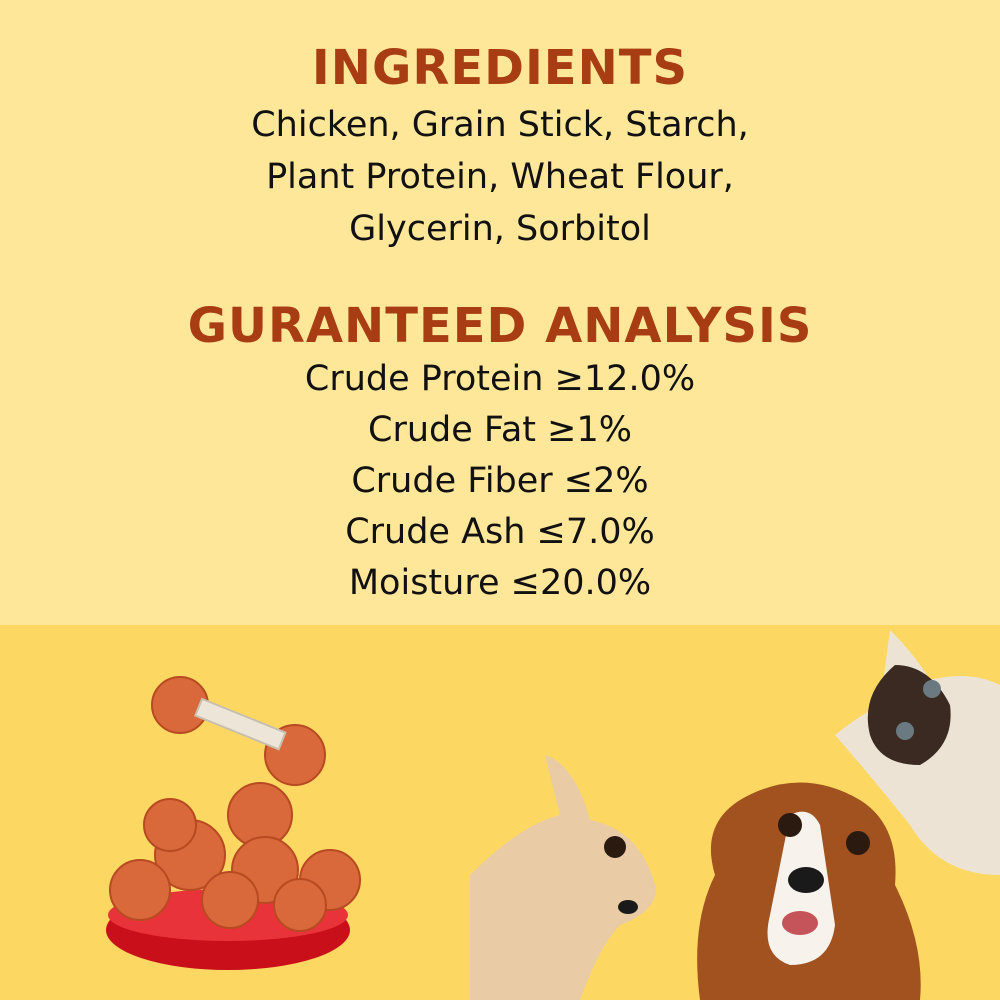 Image resolution: width=1000 pixels, height=1000 pixels. I want to click on analysis-heading: GURANTEED ANALYSIS, so click(500, 326).